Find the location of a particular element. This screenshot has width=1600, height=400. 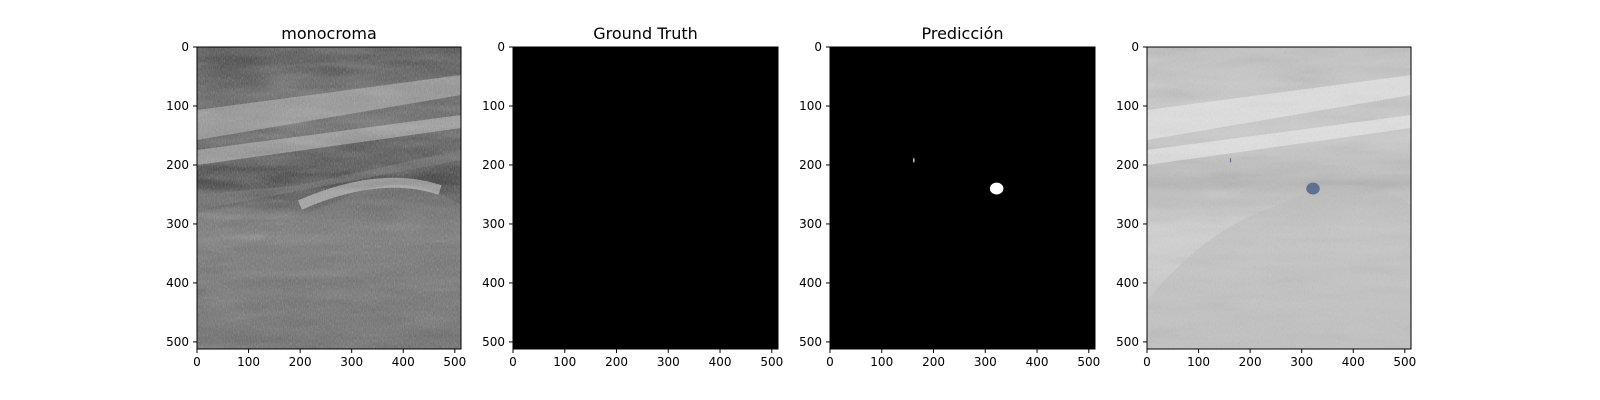

panel-prediccion is located at coordinates (962, 198).